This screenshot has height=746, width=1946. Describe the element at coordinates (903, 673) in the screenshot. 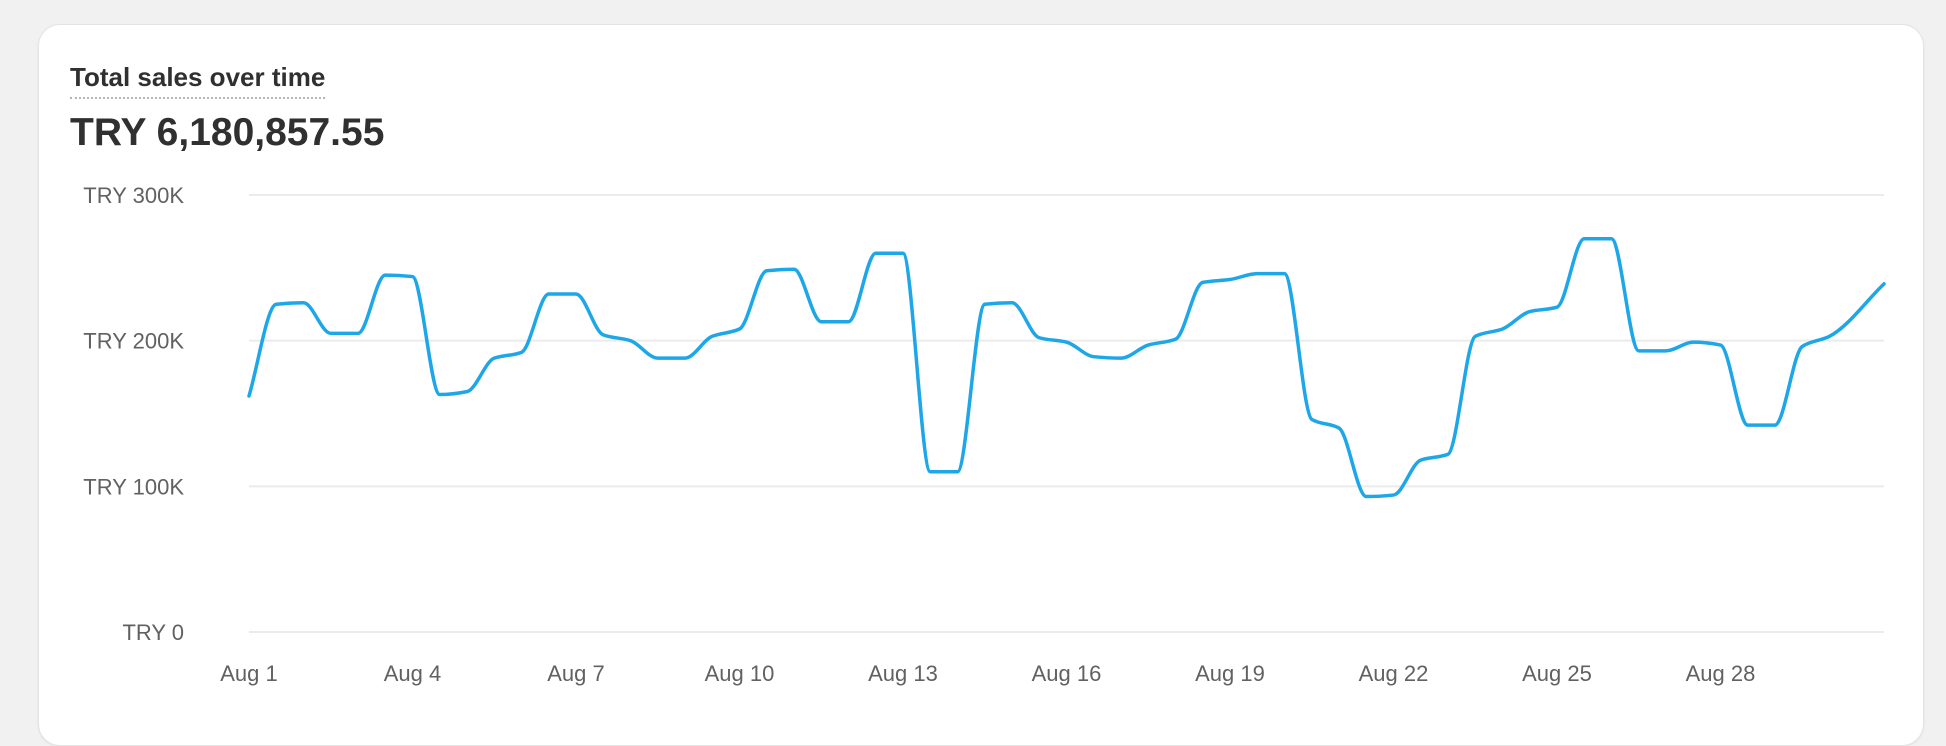

I see `x-tick-label: Aug 13` at that location.